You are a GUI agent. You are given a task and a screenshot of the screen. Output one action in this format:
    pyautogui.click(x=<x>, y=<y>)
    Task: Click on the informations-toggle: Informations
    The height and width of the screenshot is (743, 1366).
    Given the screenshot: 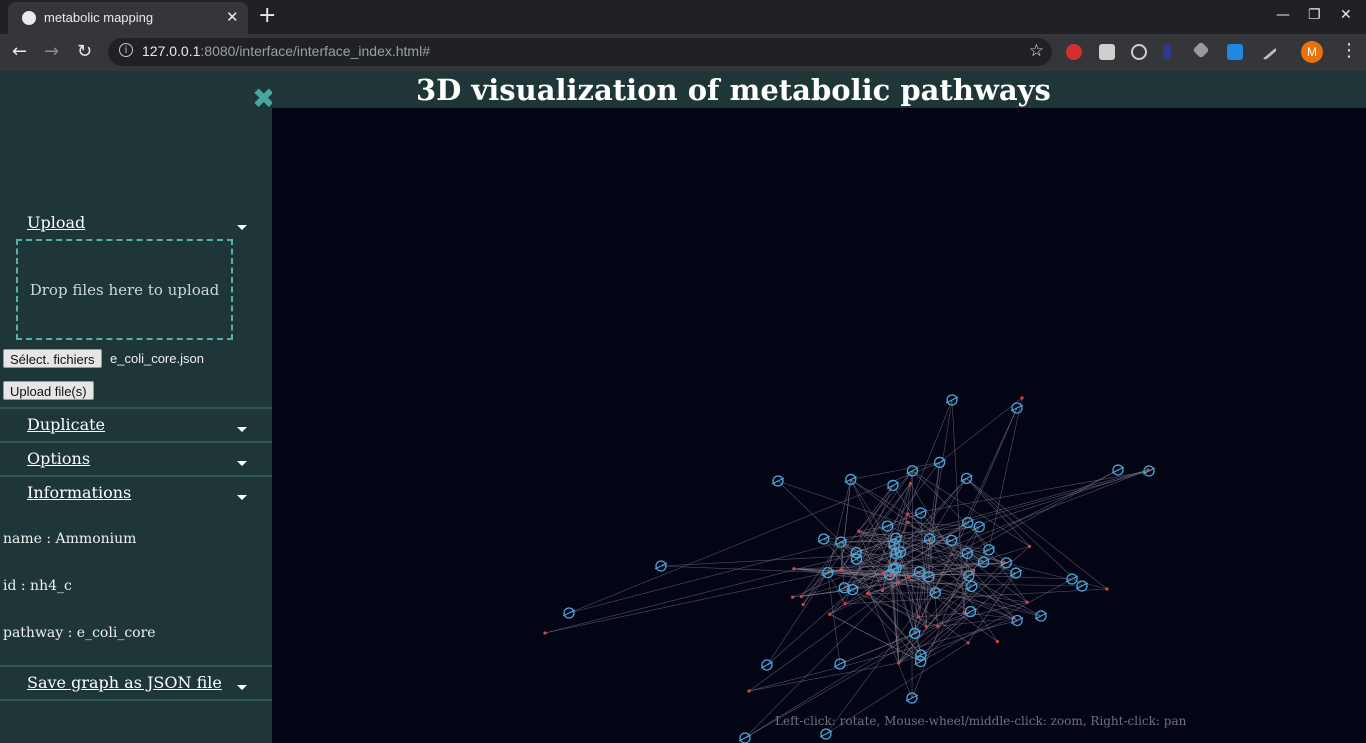 What is the action you would take?
    pyautogui.click(x=79, y=492)
    